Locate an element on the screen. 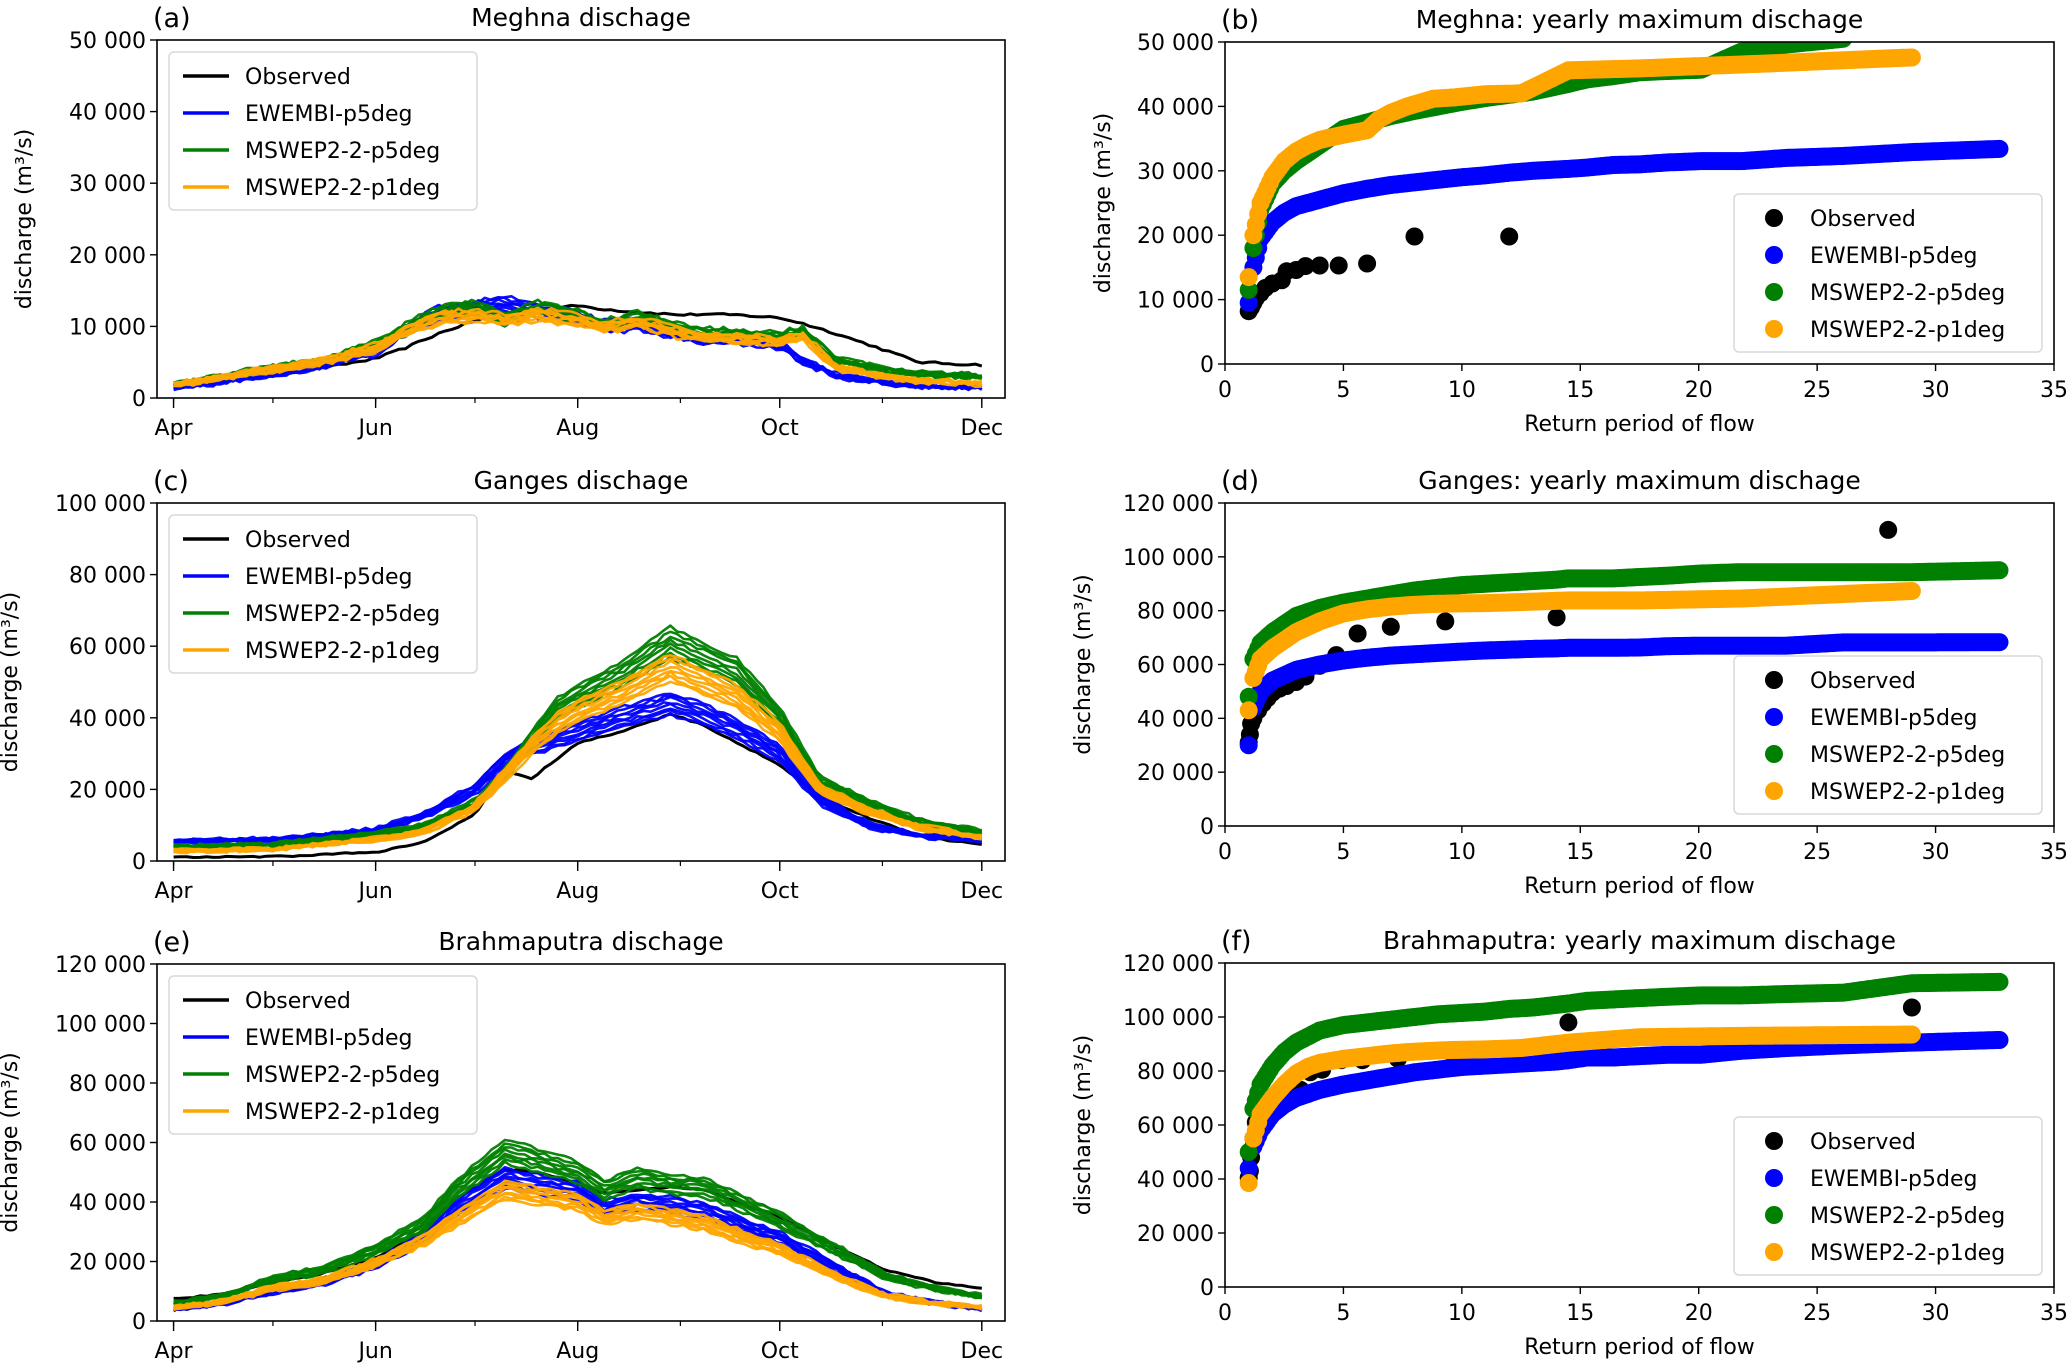 The image size is (2067, 1363). x-tick-label: 20 is located at coordinates (1699, 1313).